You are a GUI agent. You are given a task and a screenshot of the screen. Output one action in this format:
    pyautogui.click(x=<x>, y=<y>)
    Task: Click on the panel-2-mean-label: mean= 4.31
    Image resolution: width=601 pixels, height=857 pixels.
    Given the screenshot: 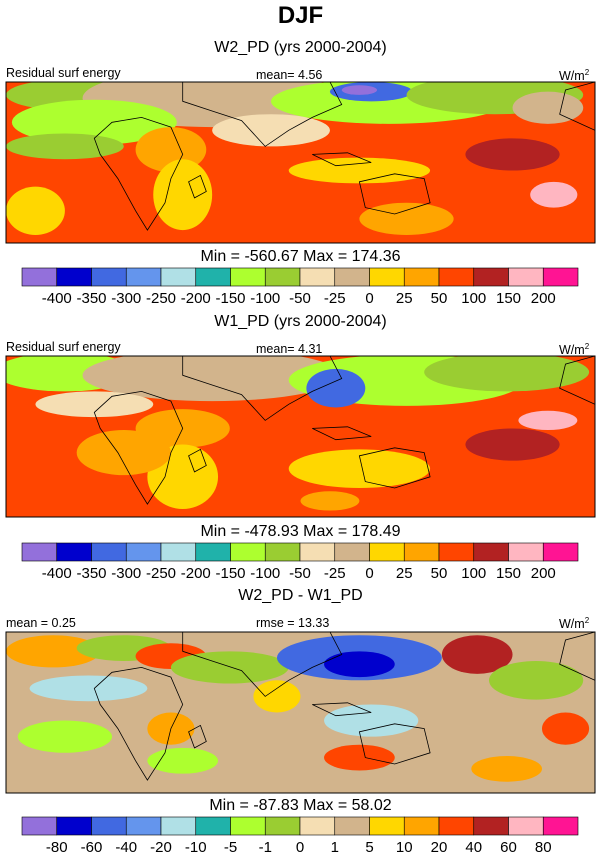 What is the action you would take?
    pyautogui.click(x=289, y=349)
    